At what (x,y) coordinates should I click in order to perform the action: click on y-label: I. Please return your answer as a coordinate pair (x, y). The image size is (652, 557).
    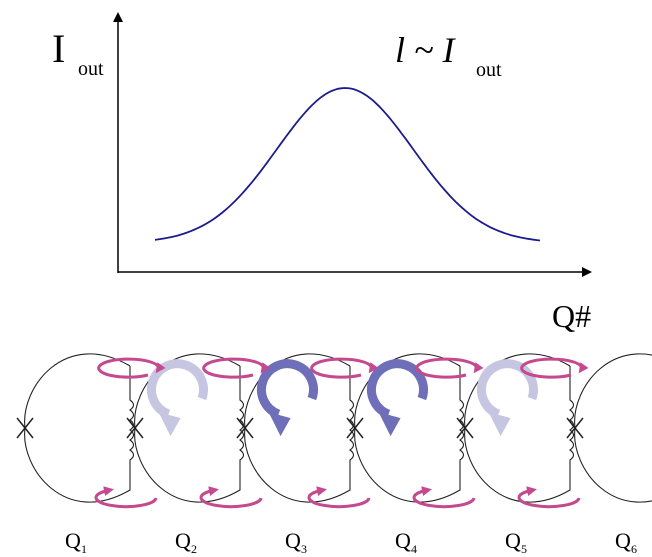
    Looking at the image, I should click on (58, 48).